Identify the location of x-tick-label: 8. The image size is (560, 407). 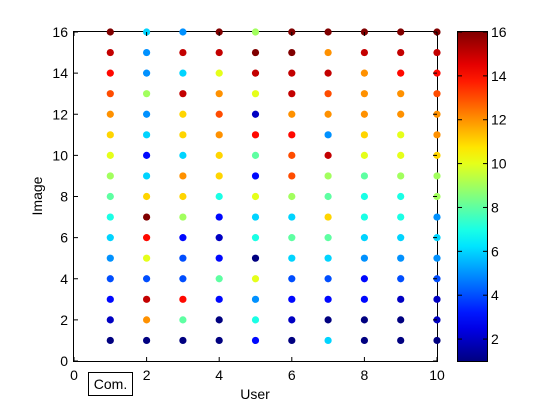
(365, 375).